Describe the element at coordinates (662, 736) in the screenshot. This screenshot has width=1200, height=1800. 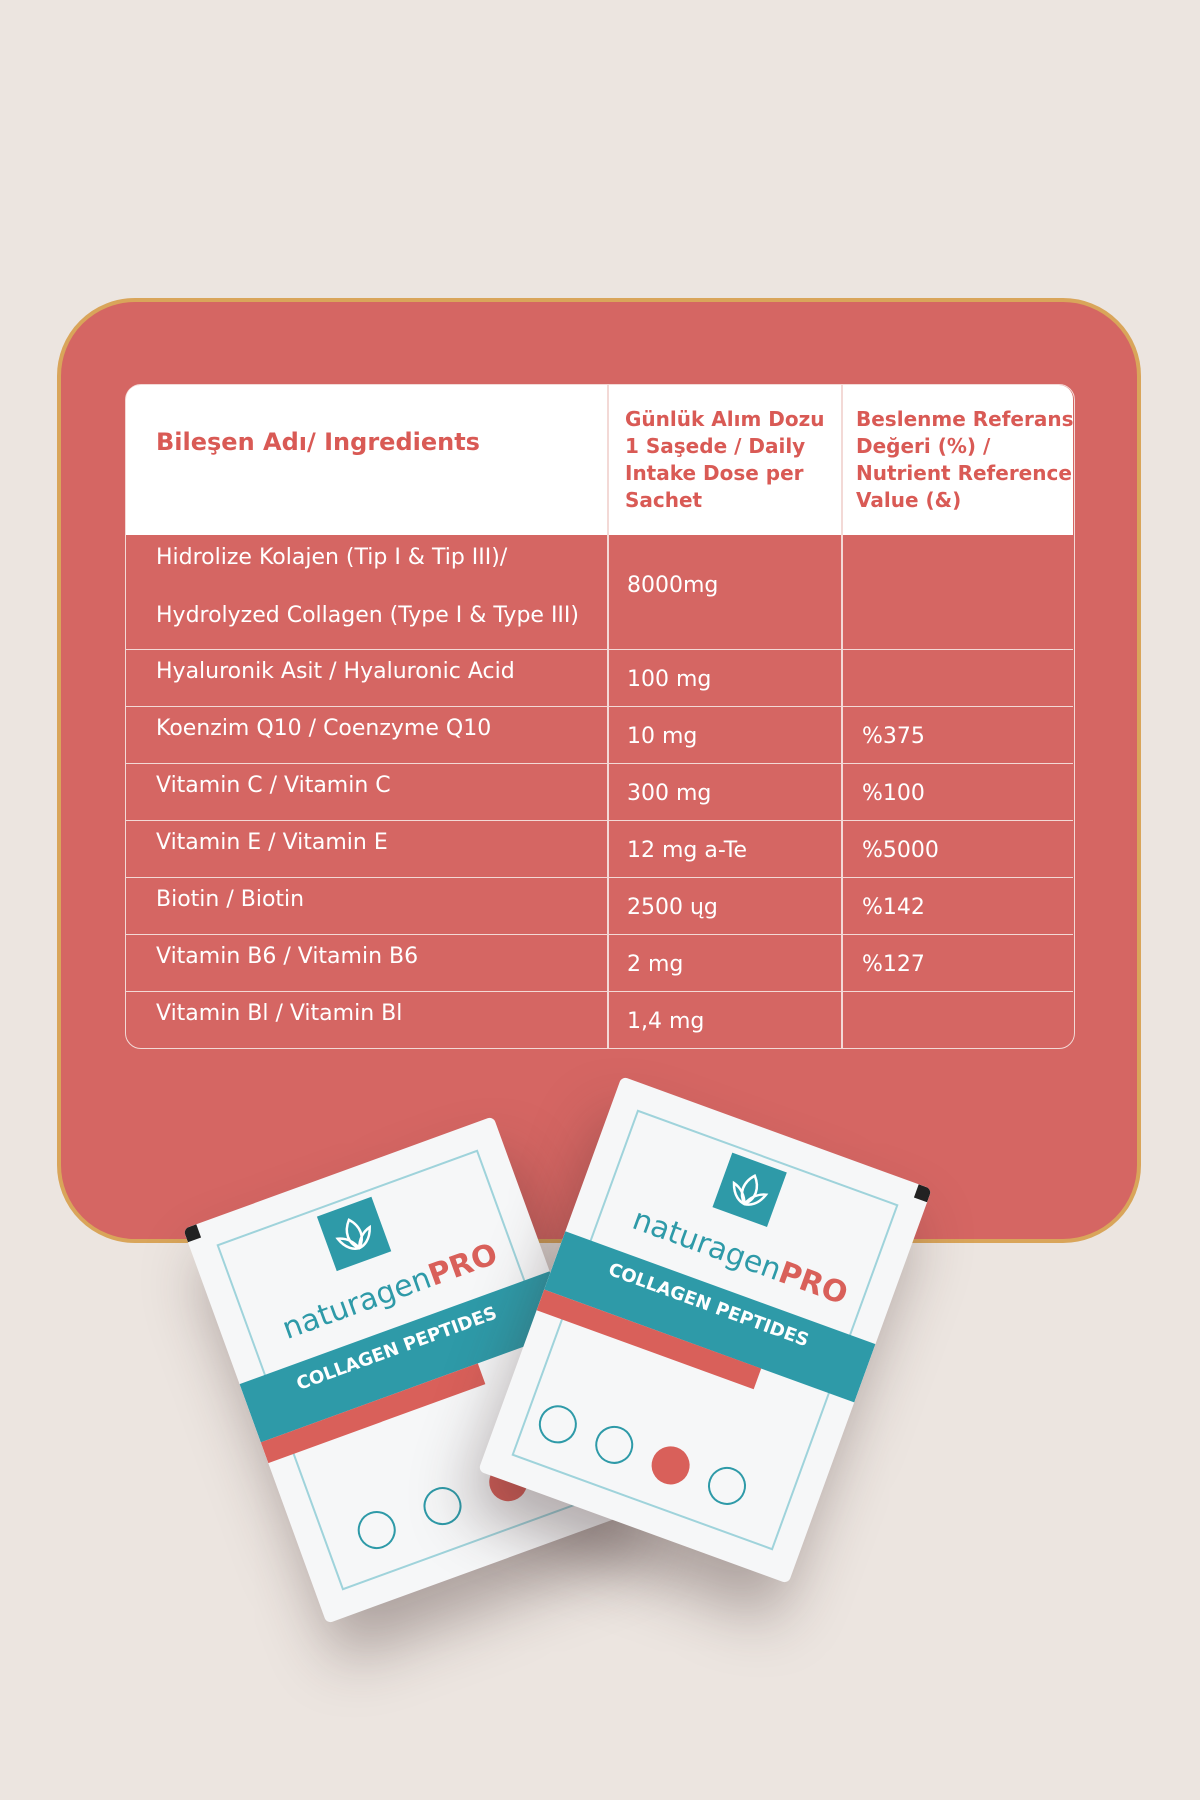
I see `dose-cell: 10 mg` at that location.